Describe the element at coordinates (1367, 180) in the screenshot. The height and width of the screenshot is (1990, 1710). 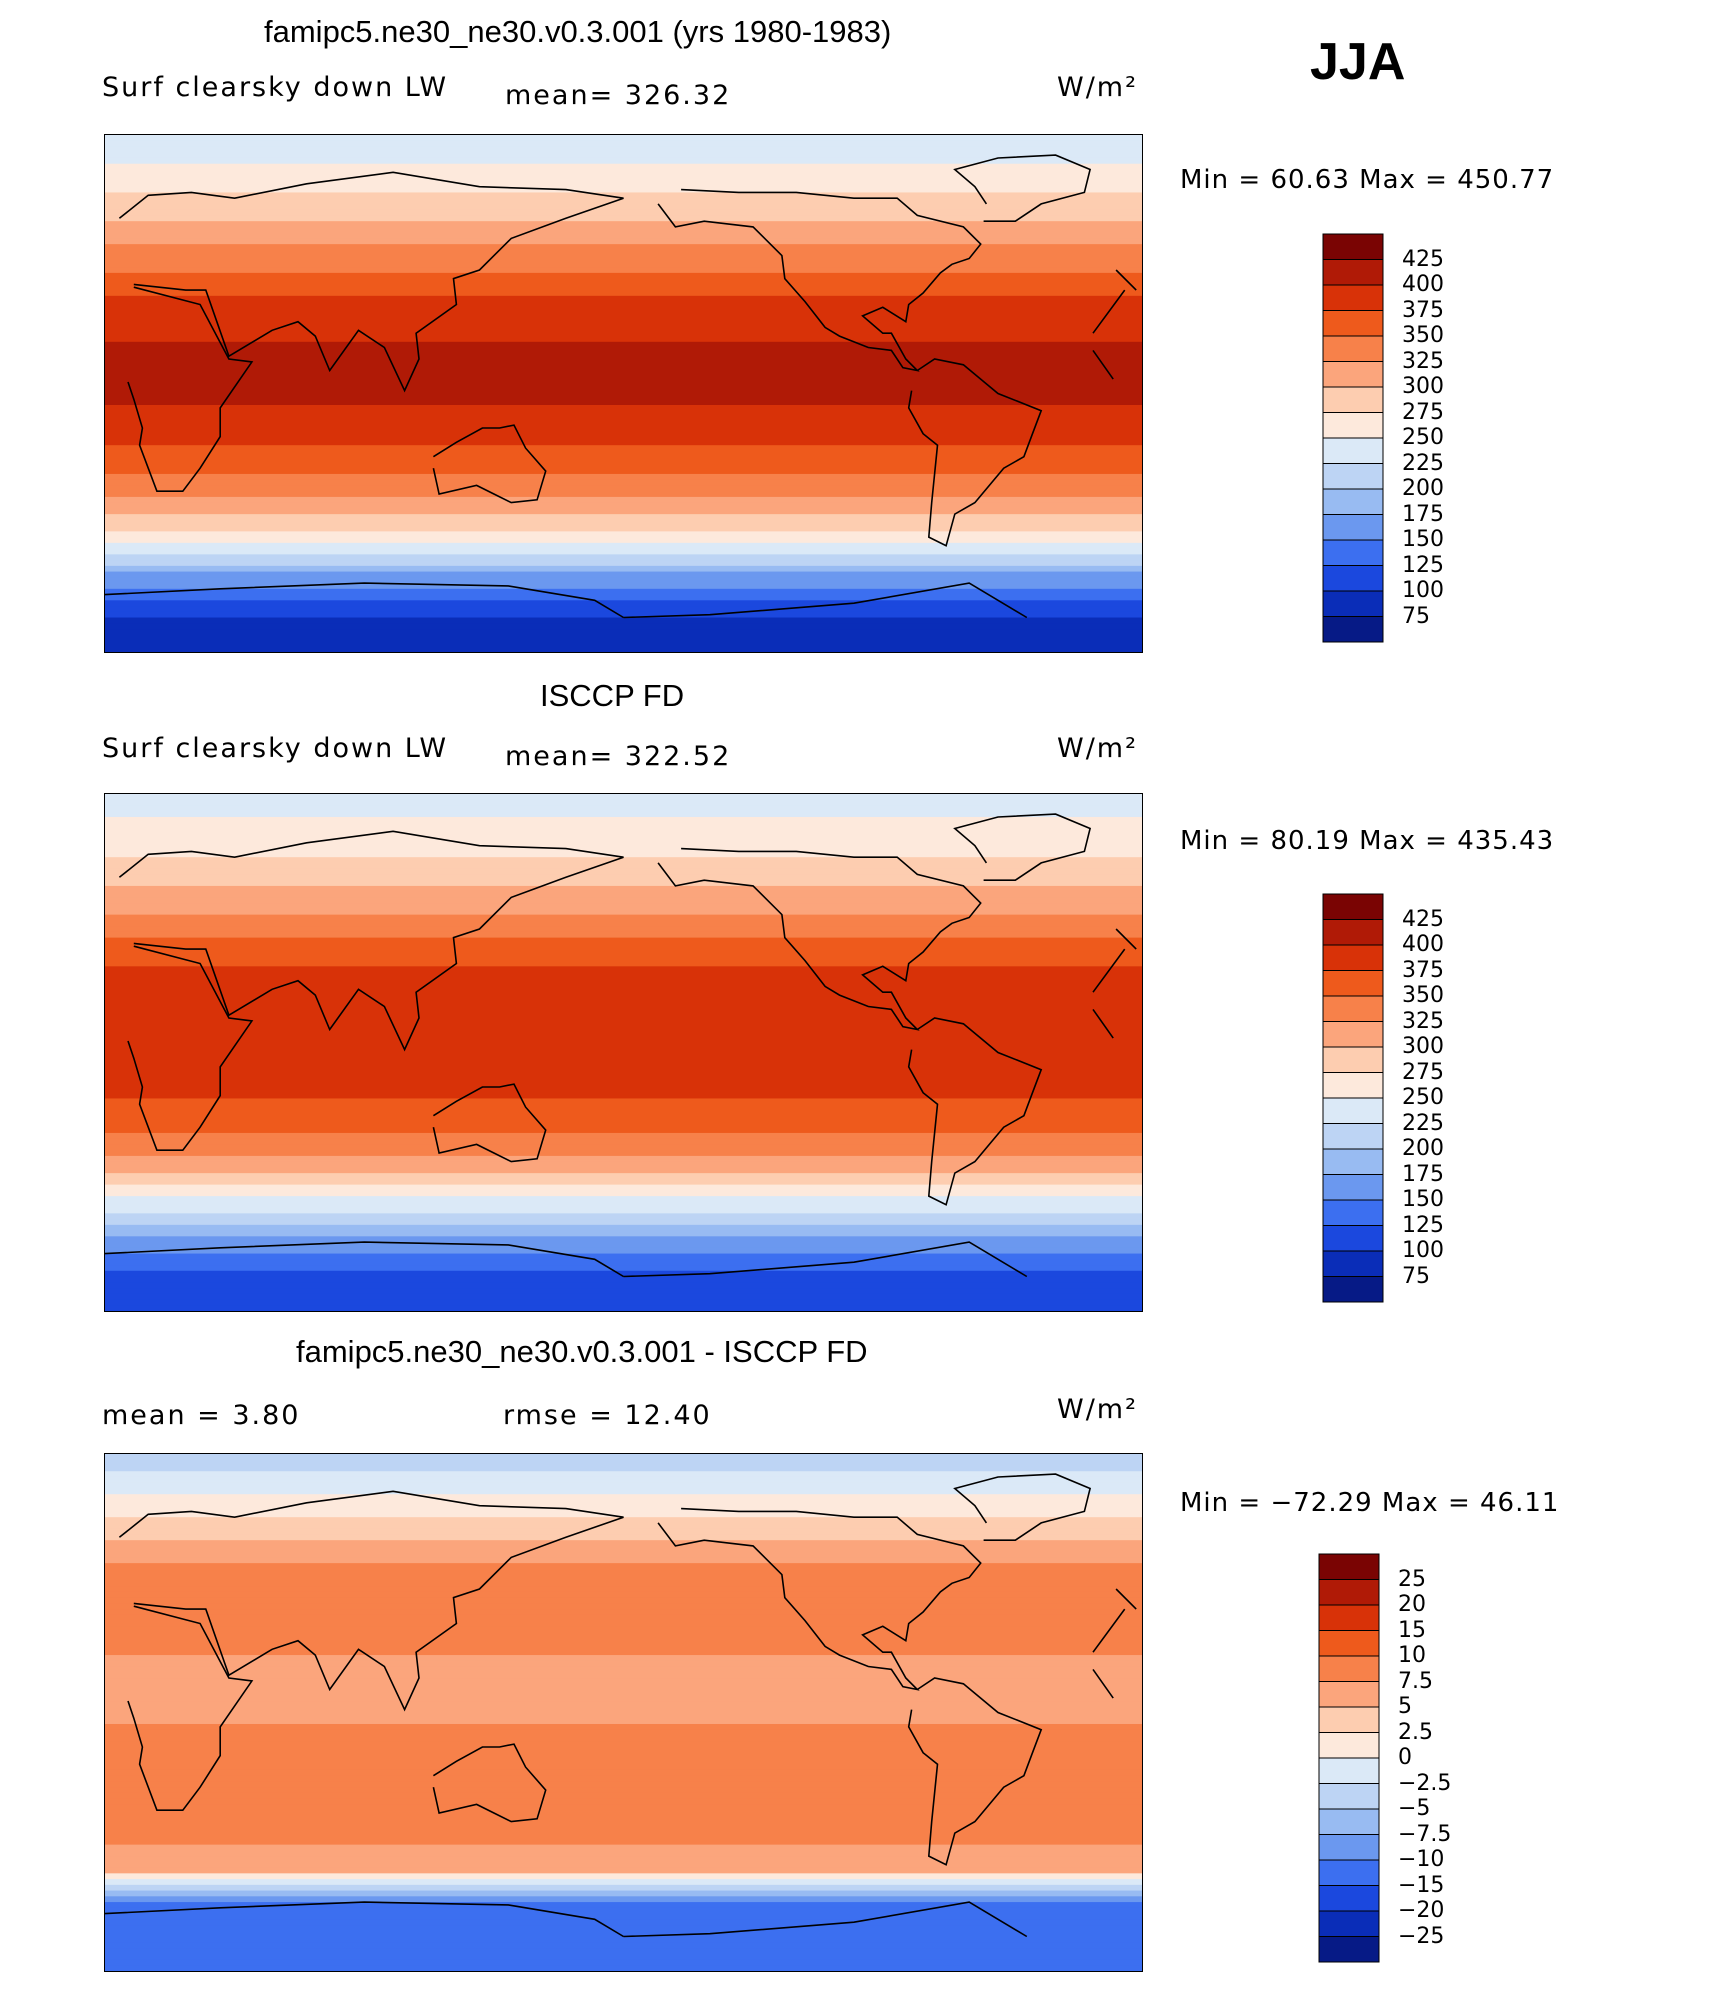
I see `panel1-minmax: Min = 60.63 Max = 450.77` at that location.